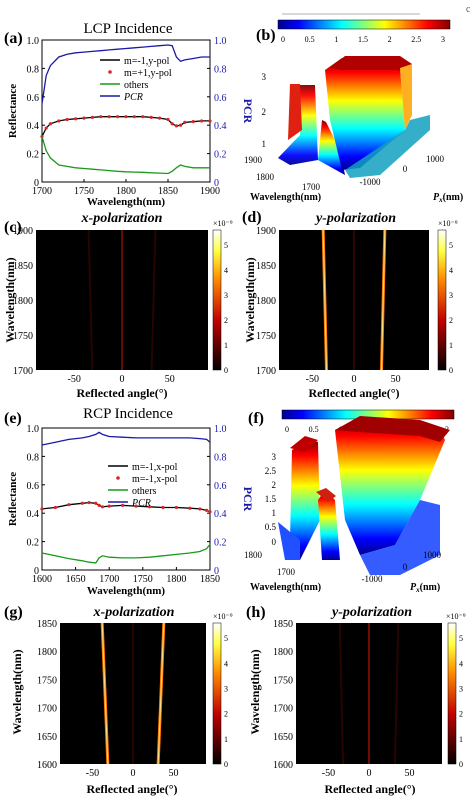  I want to click on a-ytick-label: 0.8, so click(33, 69).